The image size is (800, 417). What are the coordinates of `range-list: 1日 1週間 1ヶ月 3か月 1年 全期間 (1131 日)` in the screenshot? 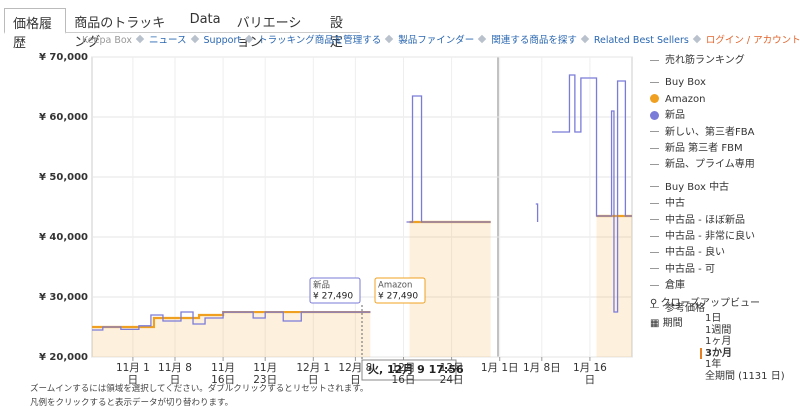 It's located at (742, 347).